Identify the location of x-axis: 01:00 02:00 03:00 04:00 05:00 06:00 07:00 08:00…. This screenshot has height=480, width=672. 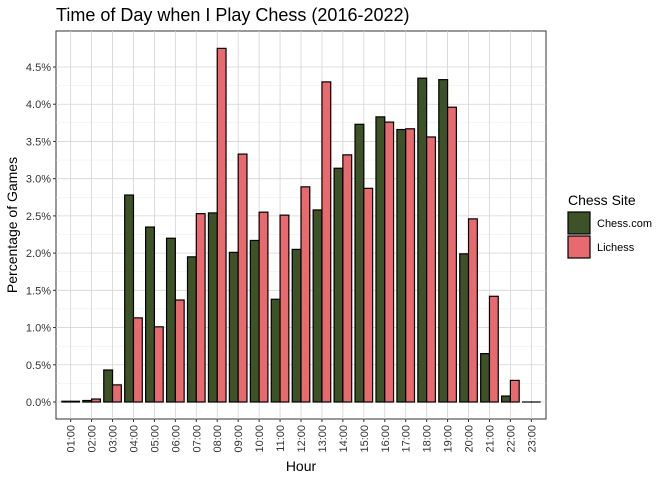
(302, 436).